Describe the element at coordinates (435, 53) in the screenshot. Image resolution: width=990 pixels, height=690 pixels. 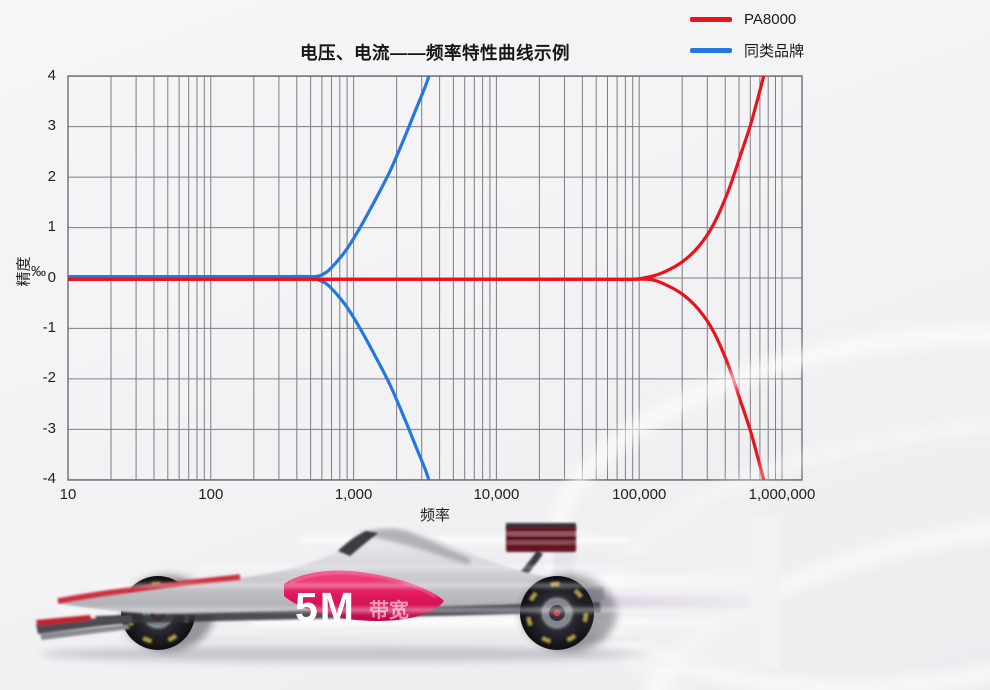
I see `chart-title: 电压、电流——频率特性曲线示例` at that location.